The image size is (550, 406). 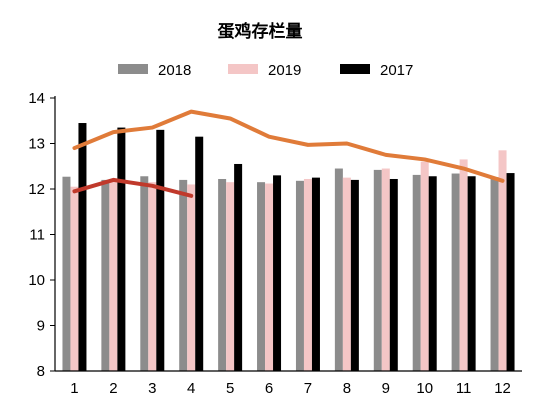 I want to click on y-tick-label: 9, so click(x=41, y=326).